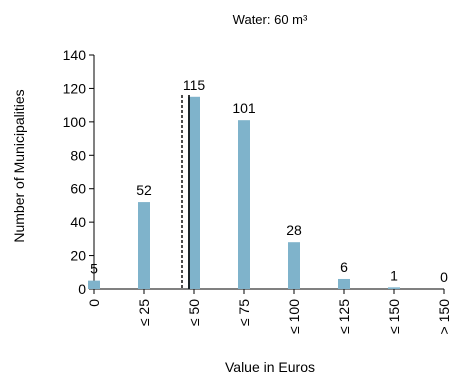 The image size is (451, 380). I want to click on data-label: 1, so click(394, 275).